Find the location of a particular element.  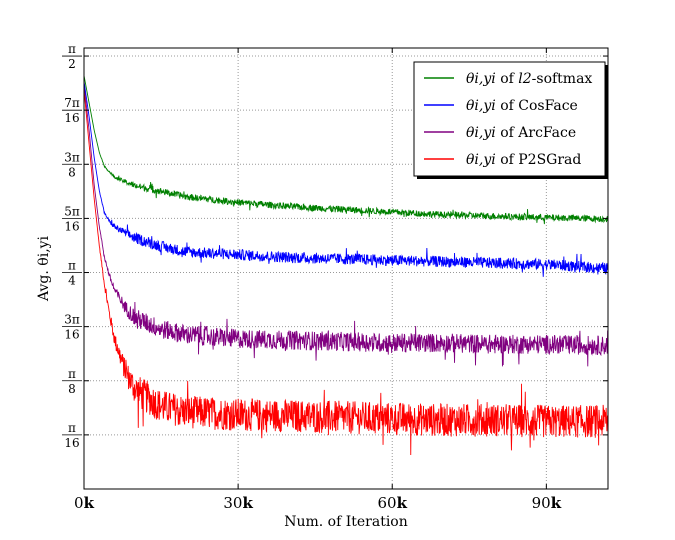

x-tick-number: 90 is located at coordinates (541, 503).